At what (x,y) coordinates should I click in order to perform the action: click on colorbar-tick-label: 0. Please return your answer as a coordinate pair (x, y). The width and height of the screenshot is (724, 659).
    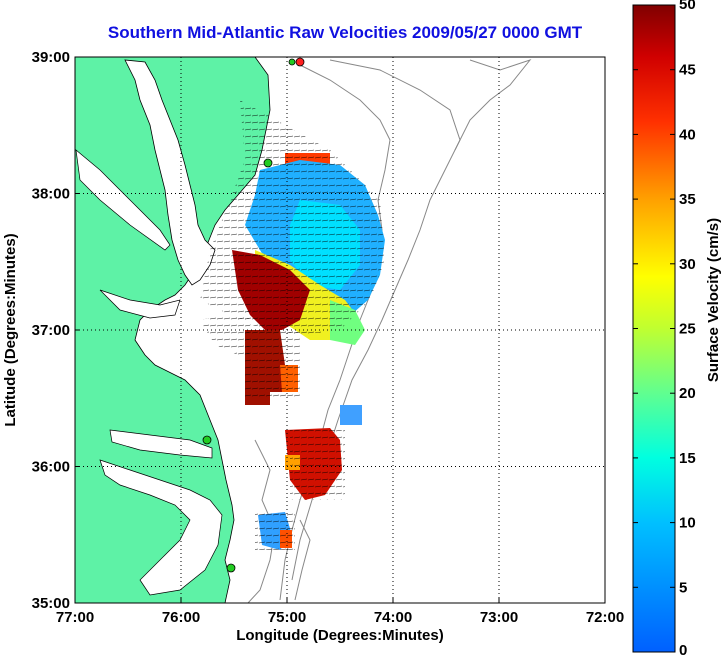
    Looking at the image, I should click on (683, 650).